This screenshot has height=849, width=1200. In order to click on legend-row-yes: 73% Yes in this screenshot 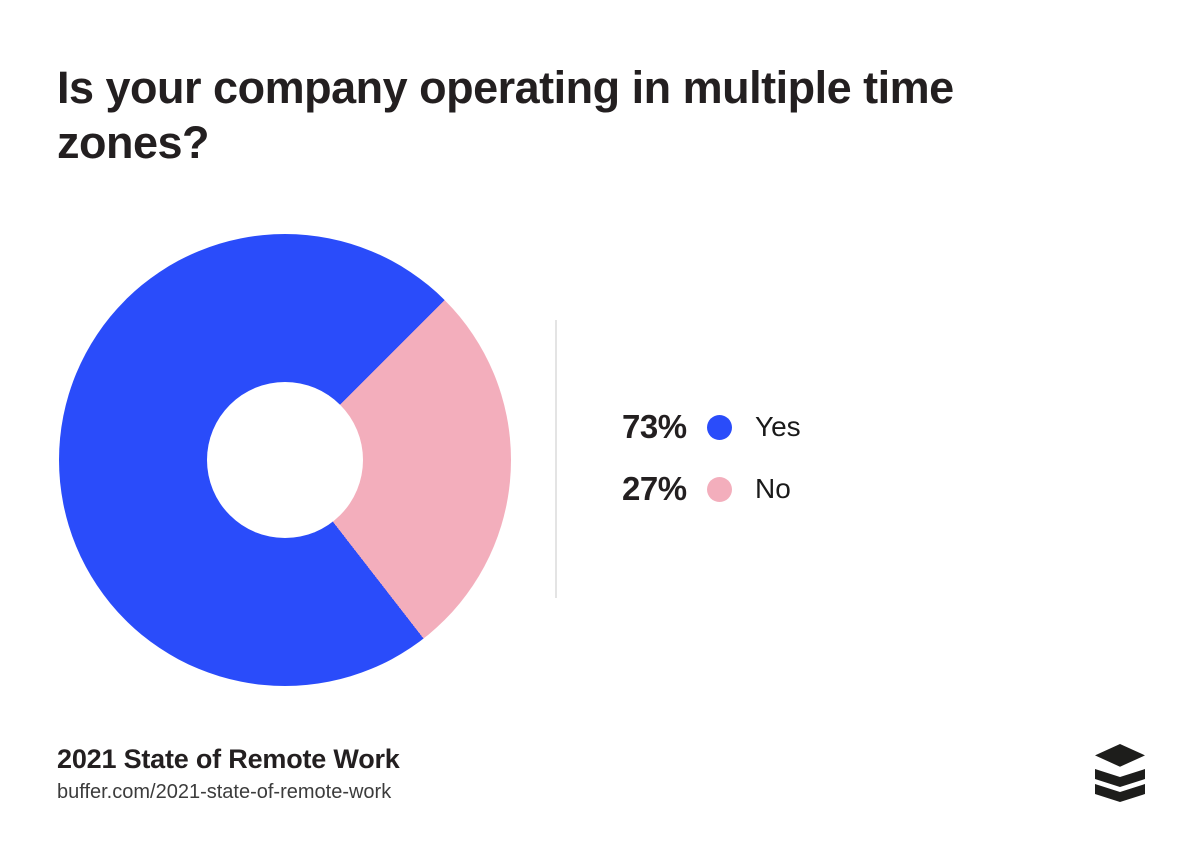, I will do `click(711, 426)`.